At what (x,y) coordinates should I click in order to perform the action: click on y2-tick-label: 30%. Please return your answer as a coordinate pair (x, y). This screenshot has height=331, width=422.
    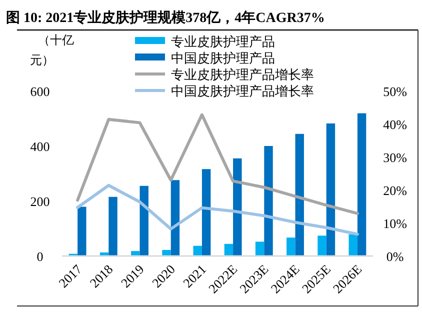
    Looking at the image, I should click on (395, 157).